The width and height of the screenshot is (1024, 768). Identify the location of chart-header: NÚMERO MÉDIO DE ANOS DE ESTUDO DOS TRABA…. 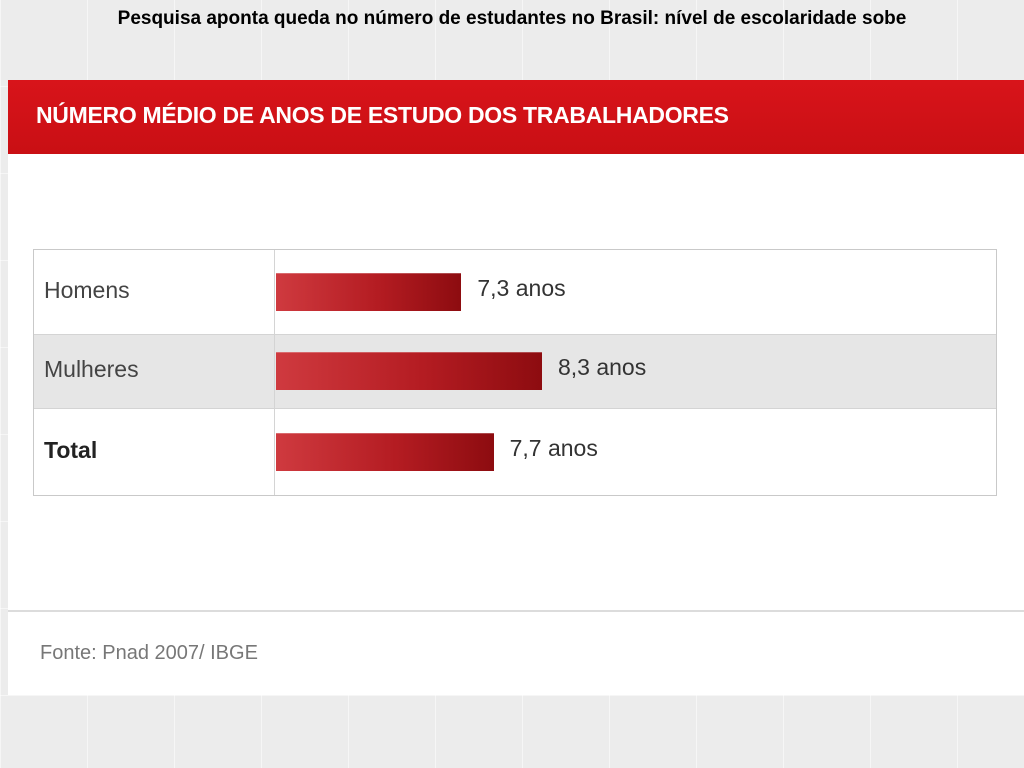
(516, 117).